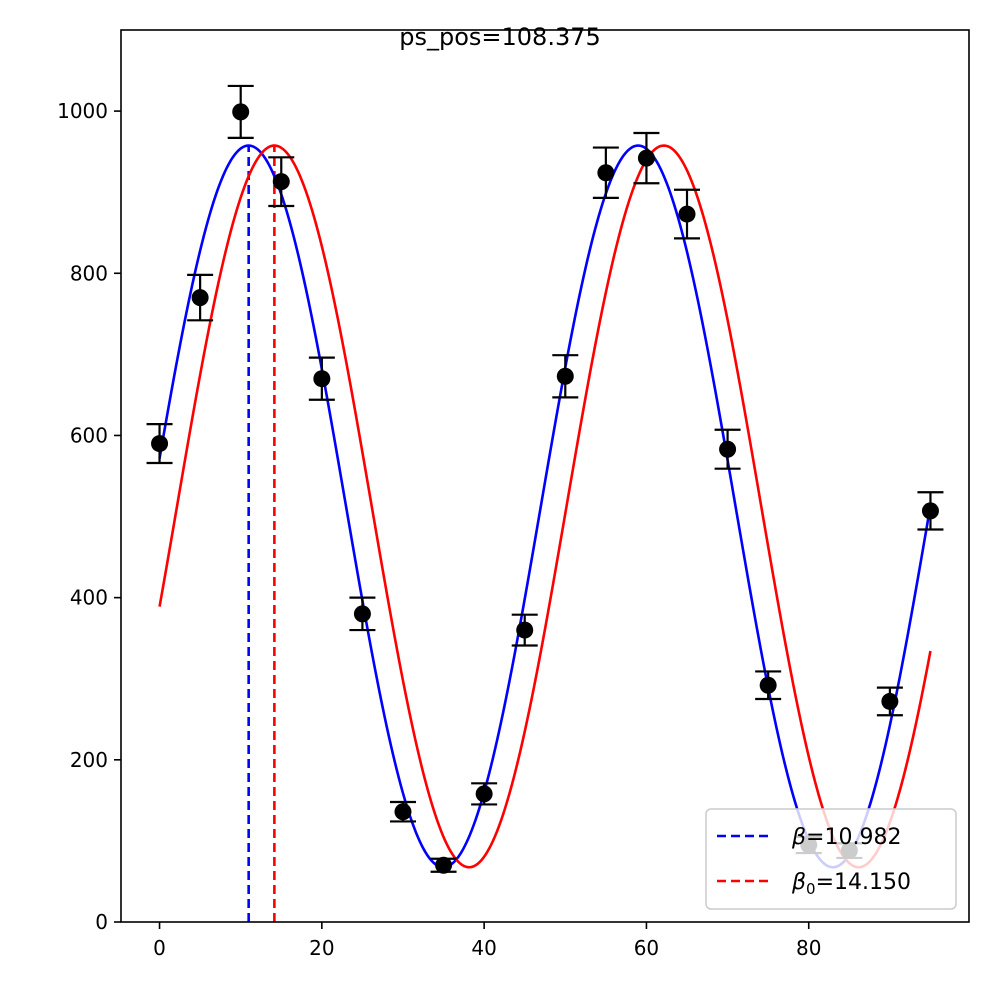 This screenshot has height=1000, width=1000. Describe the element at coordinates (89, 760) in the screenshot. I see `y-tick-label: 200` at that location.